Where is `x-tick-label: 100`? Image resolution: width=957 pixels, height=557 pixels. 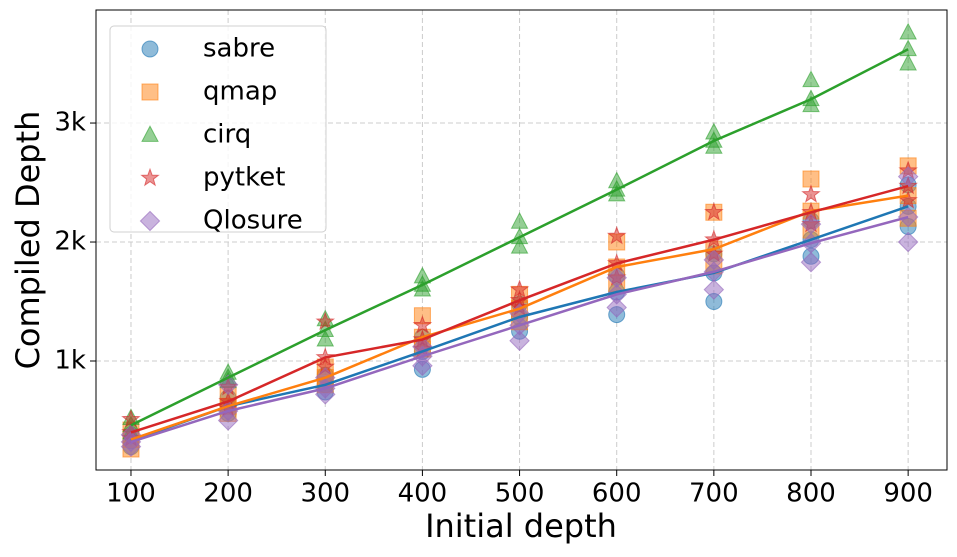
x-tick-label: 100 is located at coordinates (131, 494).